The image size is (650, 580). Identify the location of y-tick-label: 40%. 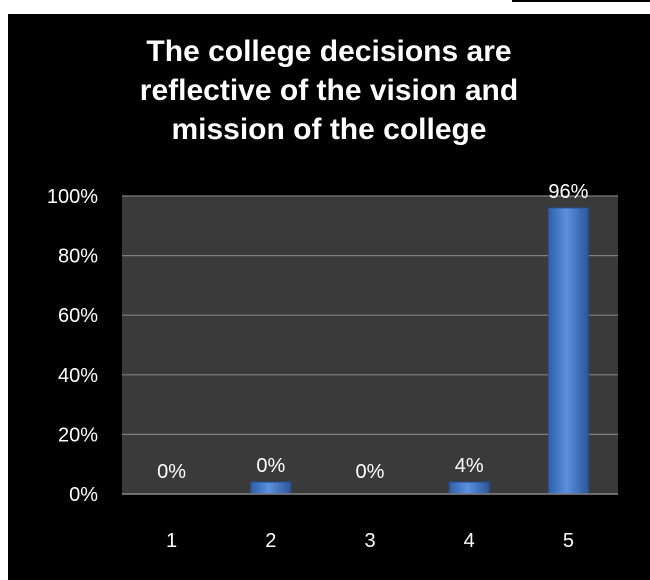
(78, 376).